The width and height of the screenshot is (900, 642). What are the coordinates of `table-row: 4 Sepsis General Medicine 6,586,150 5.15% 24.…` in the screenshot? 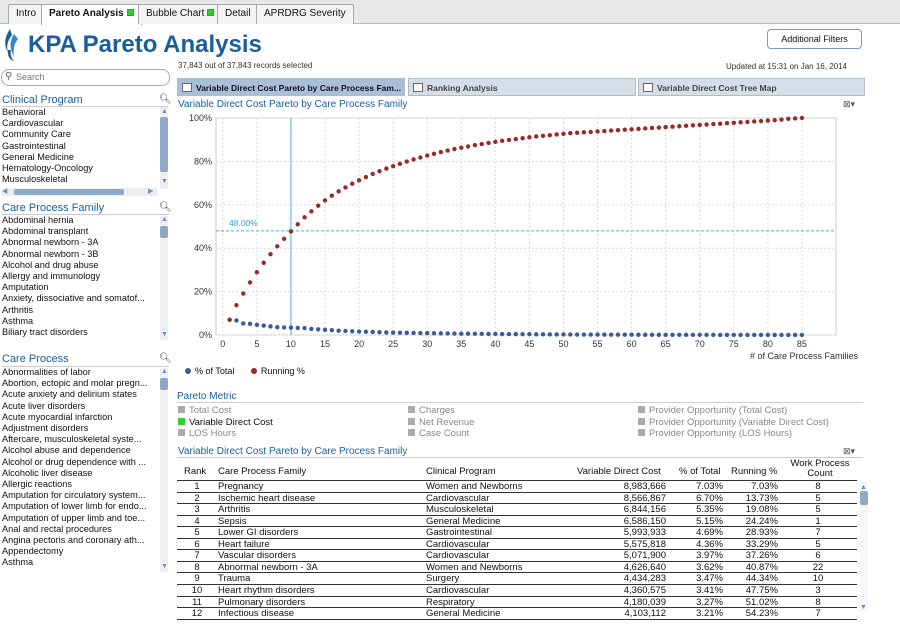 It's located at (517, 522).